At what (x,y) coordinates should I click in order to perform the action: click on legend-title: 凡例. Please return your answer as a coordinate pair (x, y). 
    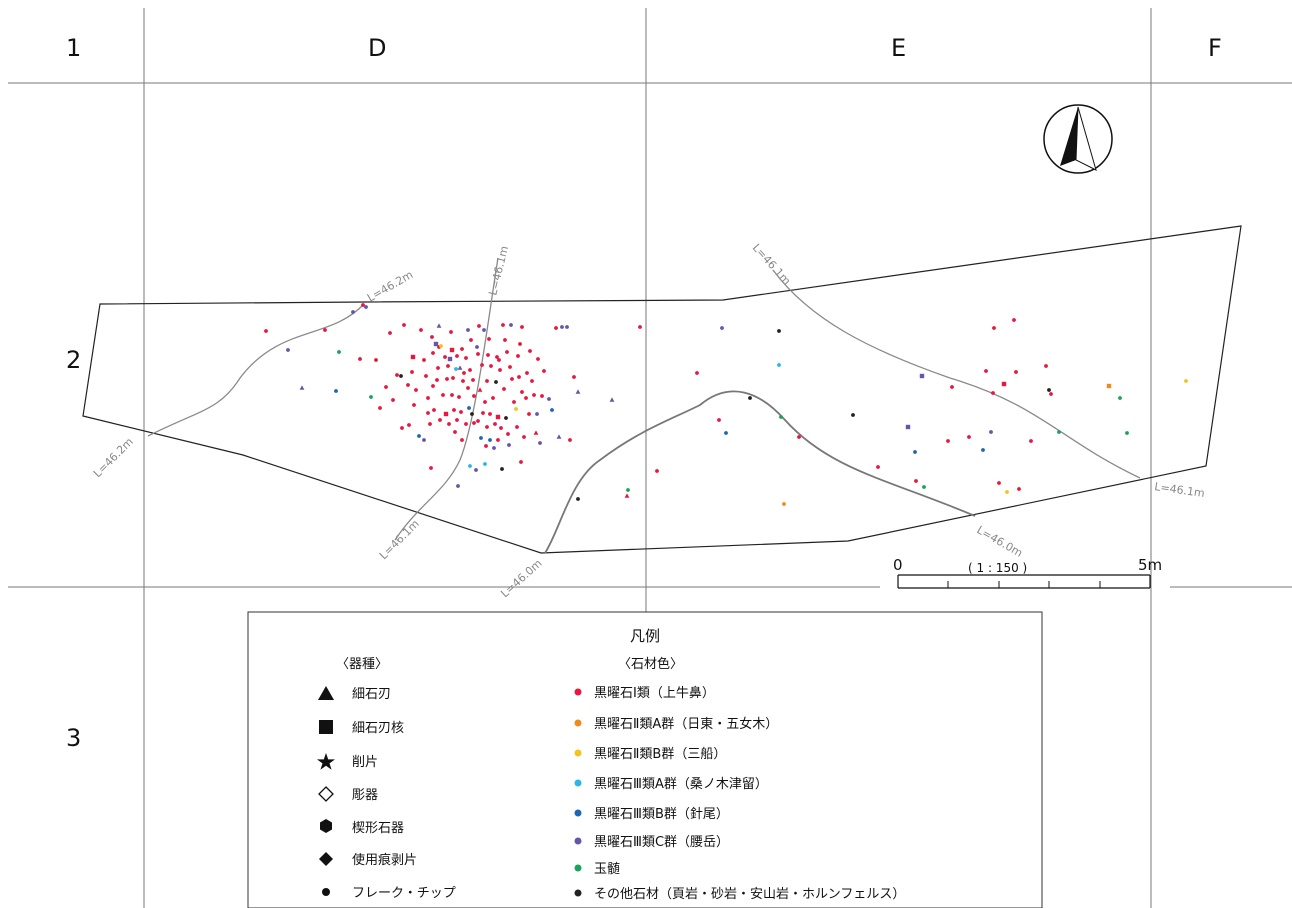
    Looking at the image, I should click on (645, 636).